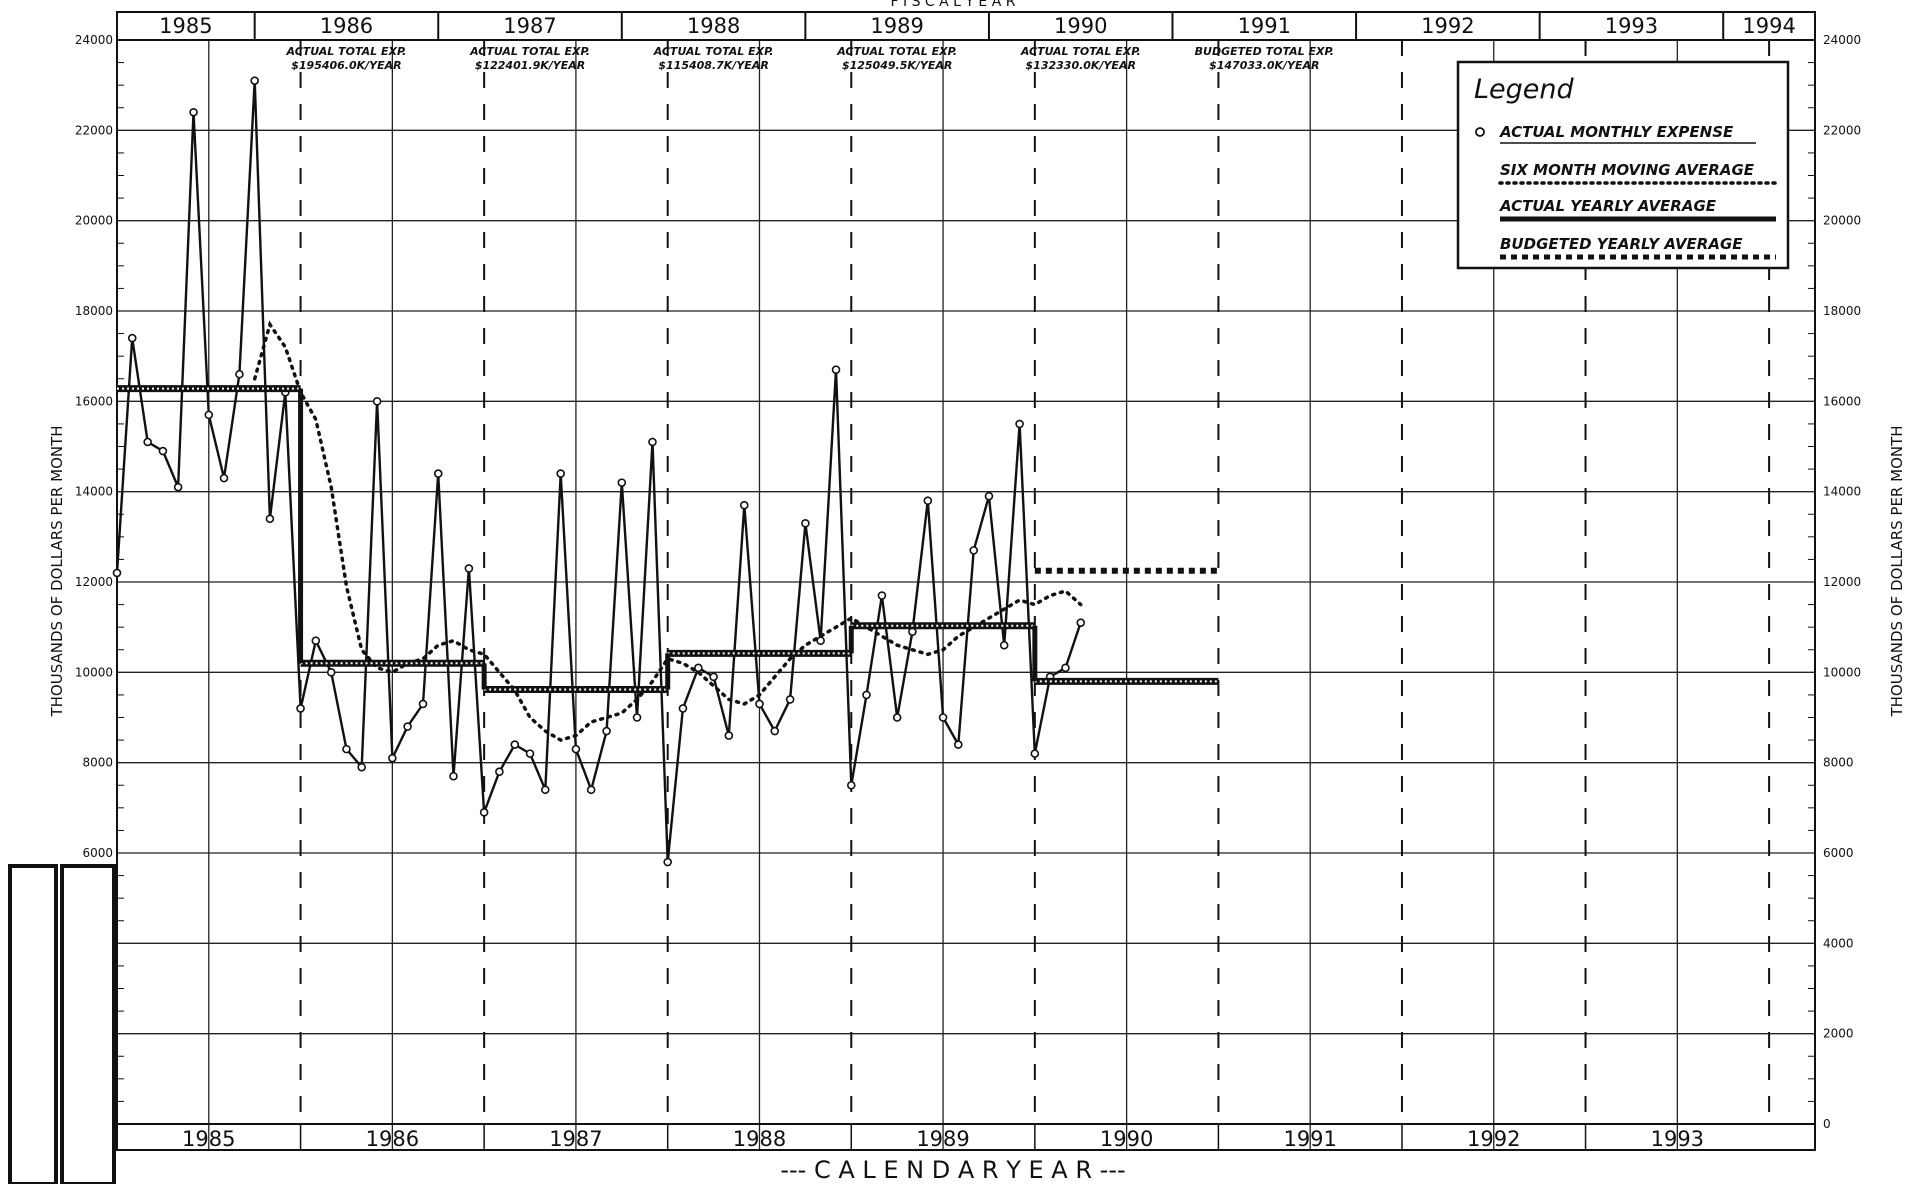 The image size is (1906, 1184). I want to click on y-axis-title-left: THOUSANDS OF DOLLARS PER MONTH, so click(57, 571).